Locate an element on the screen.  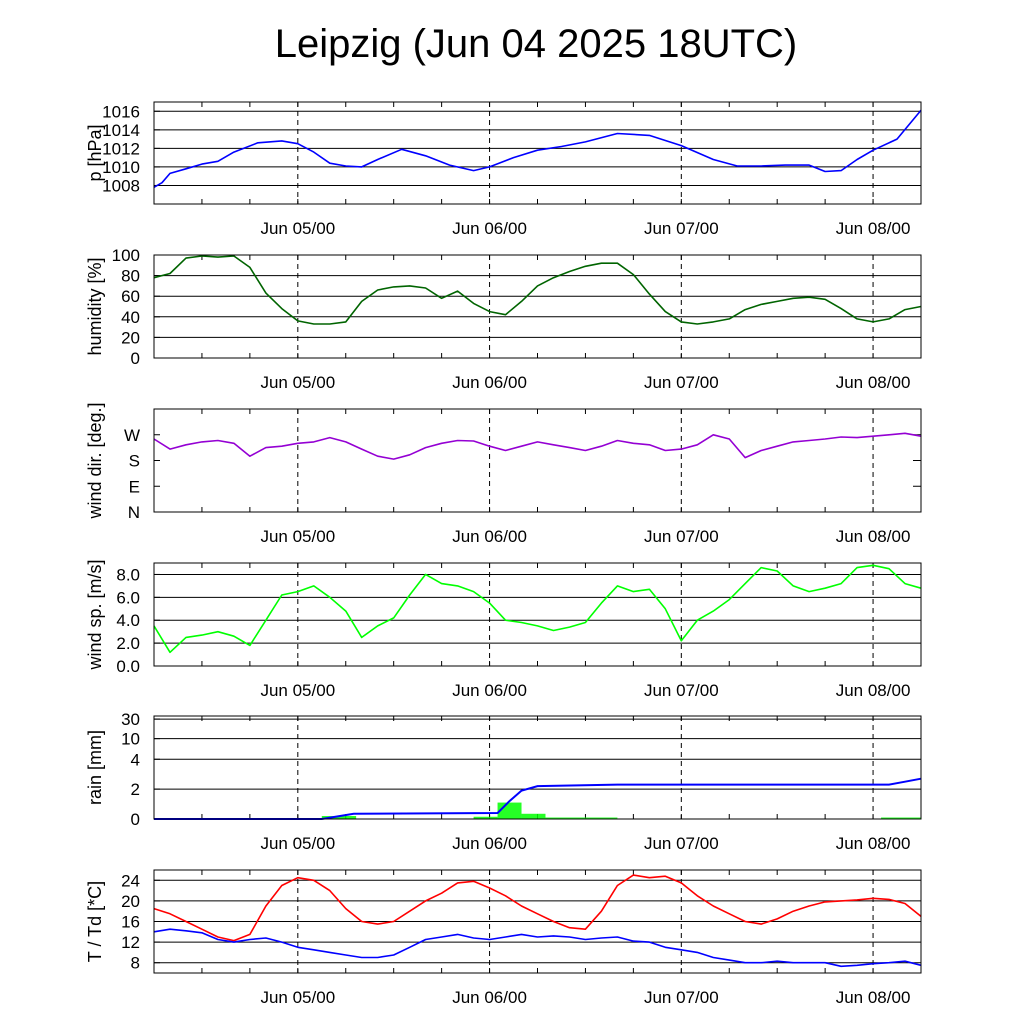
y-tick-label: S is located at coordinates (134, 461).